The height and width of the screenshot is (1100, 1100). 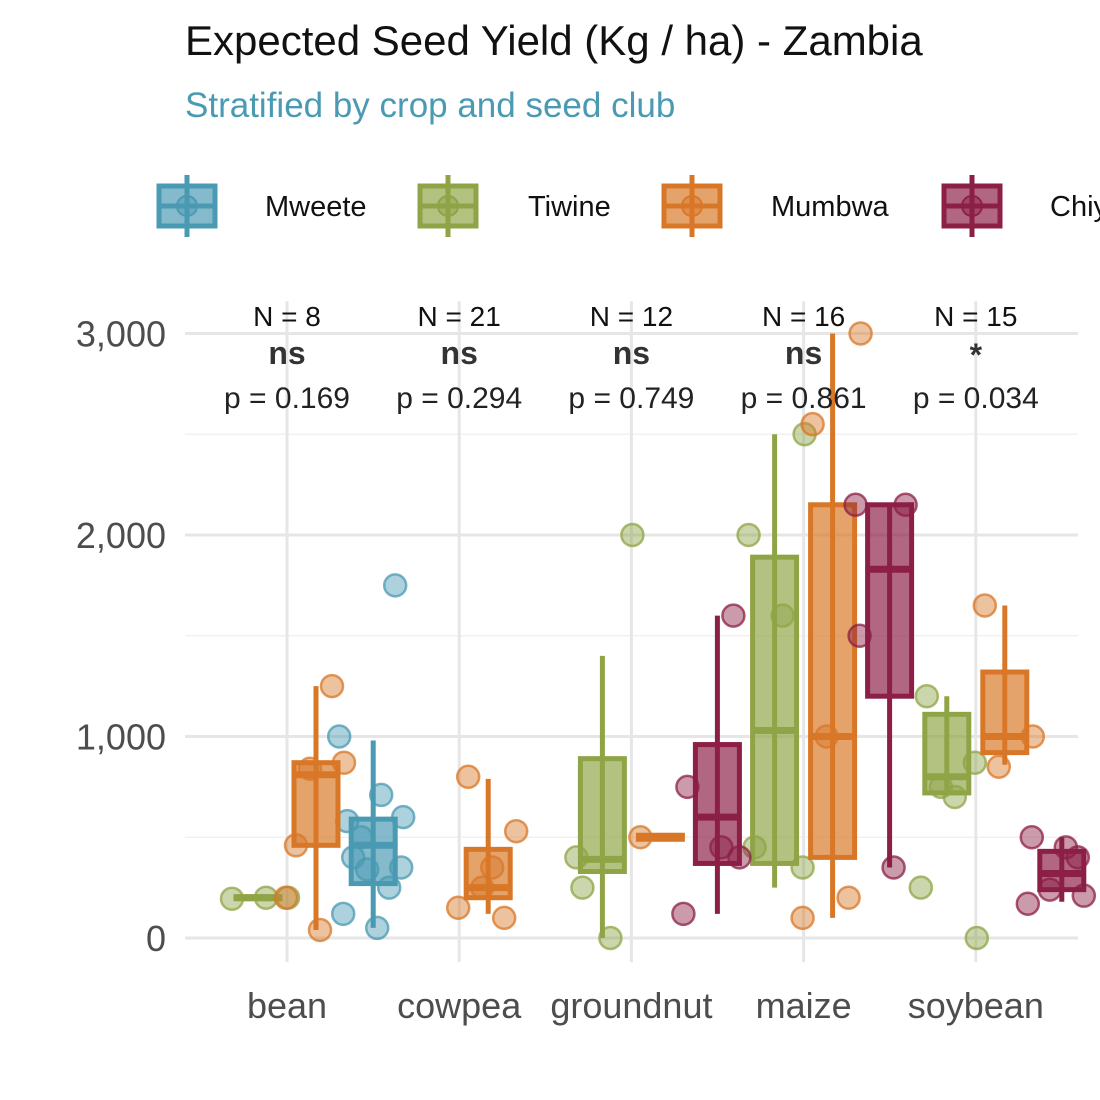 What do you see at coordinates (976, 1005) in the screenshot?
I see `x-tick-label: soybean` at bounding box center [976, 1005].